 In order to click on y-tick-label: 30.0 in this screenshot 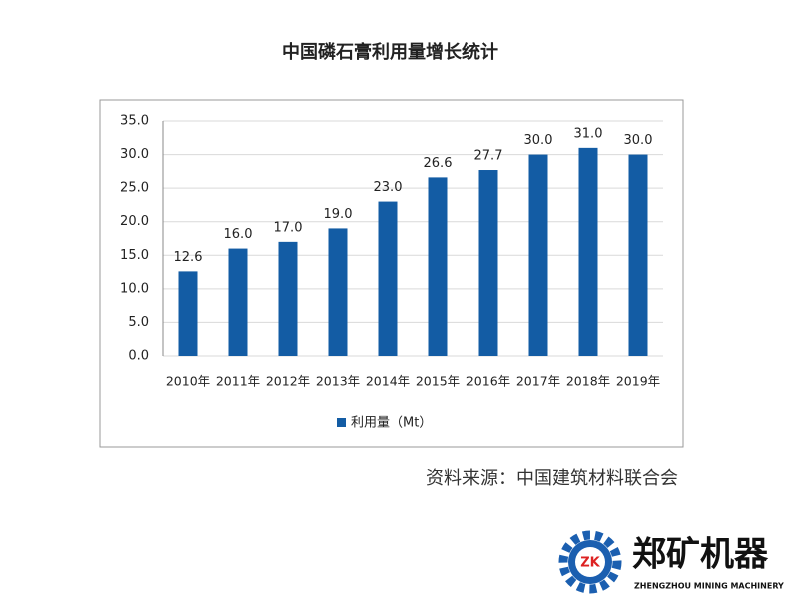, I will do `click(134, 154)`.